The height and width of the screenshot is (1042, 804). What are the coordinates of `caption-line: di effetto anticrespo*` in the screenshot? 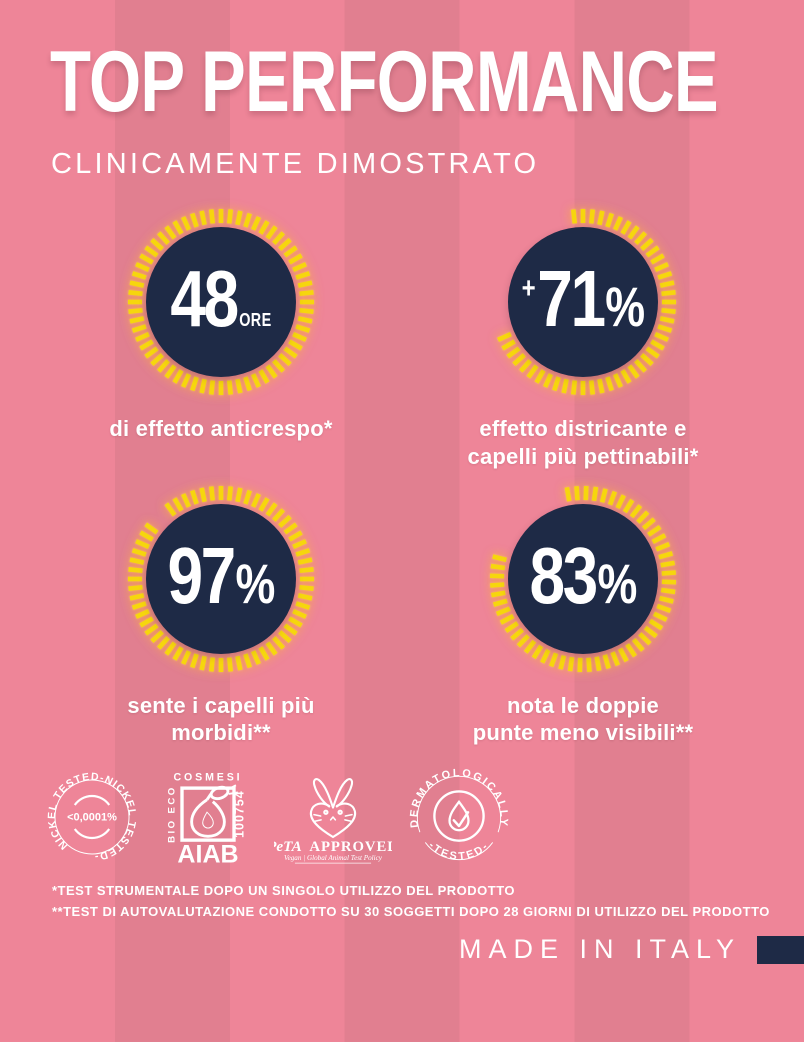 It's located at (220, 428).